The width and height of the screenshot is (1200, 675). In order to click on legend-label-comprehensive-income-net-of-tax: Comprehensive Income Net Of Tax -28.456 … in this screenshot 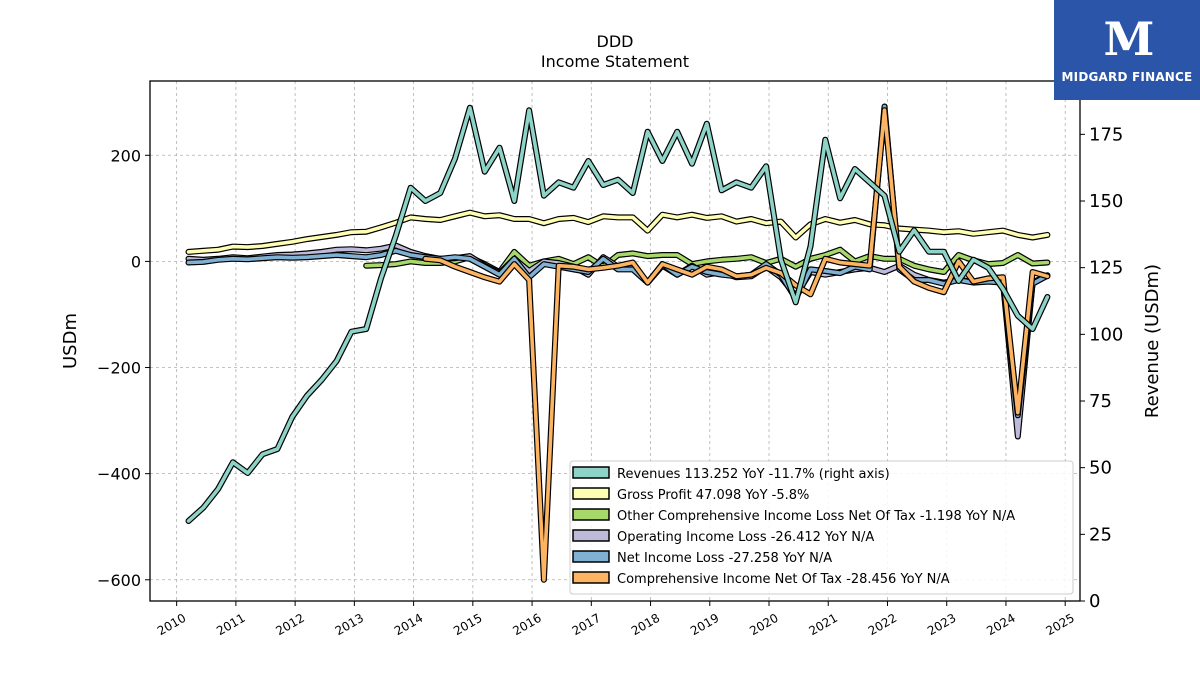, I will do `click(783, 579)`.